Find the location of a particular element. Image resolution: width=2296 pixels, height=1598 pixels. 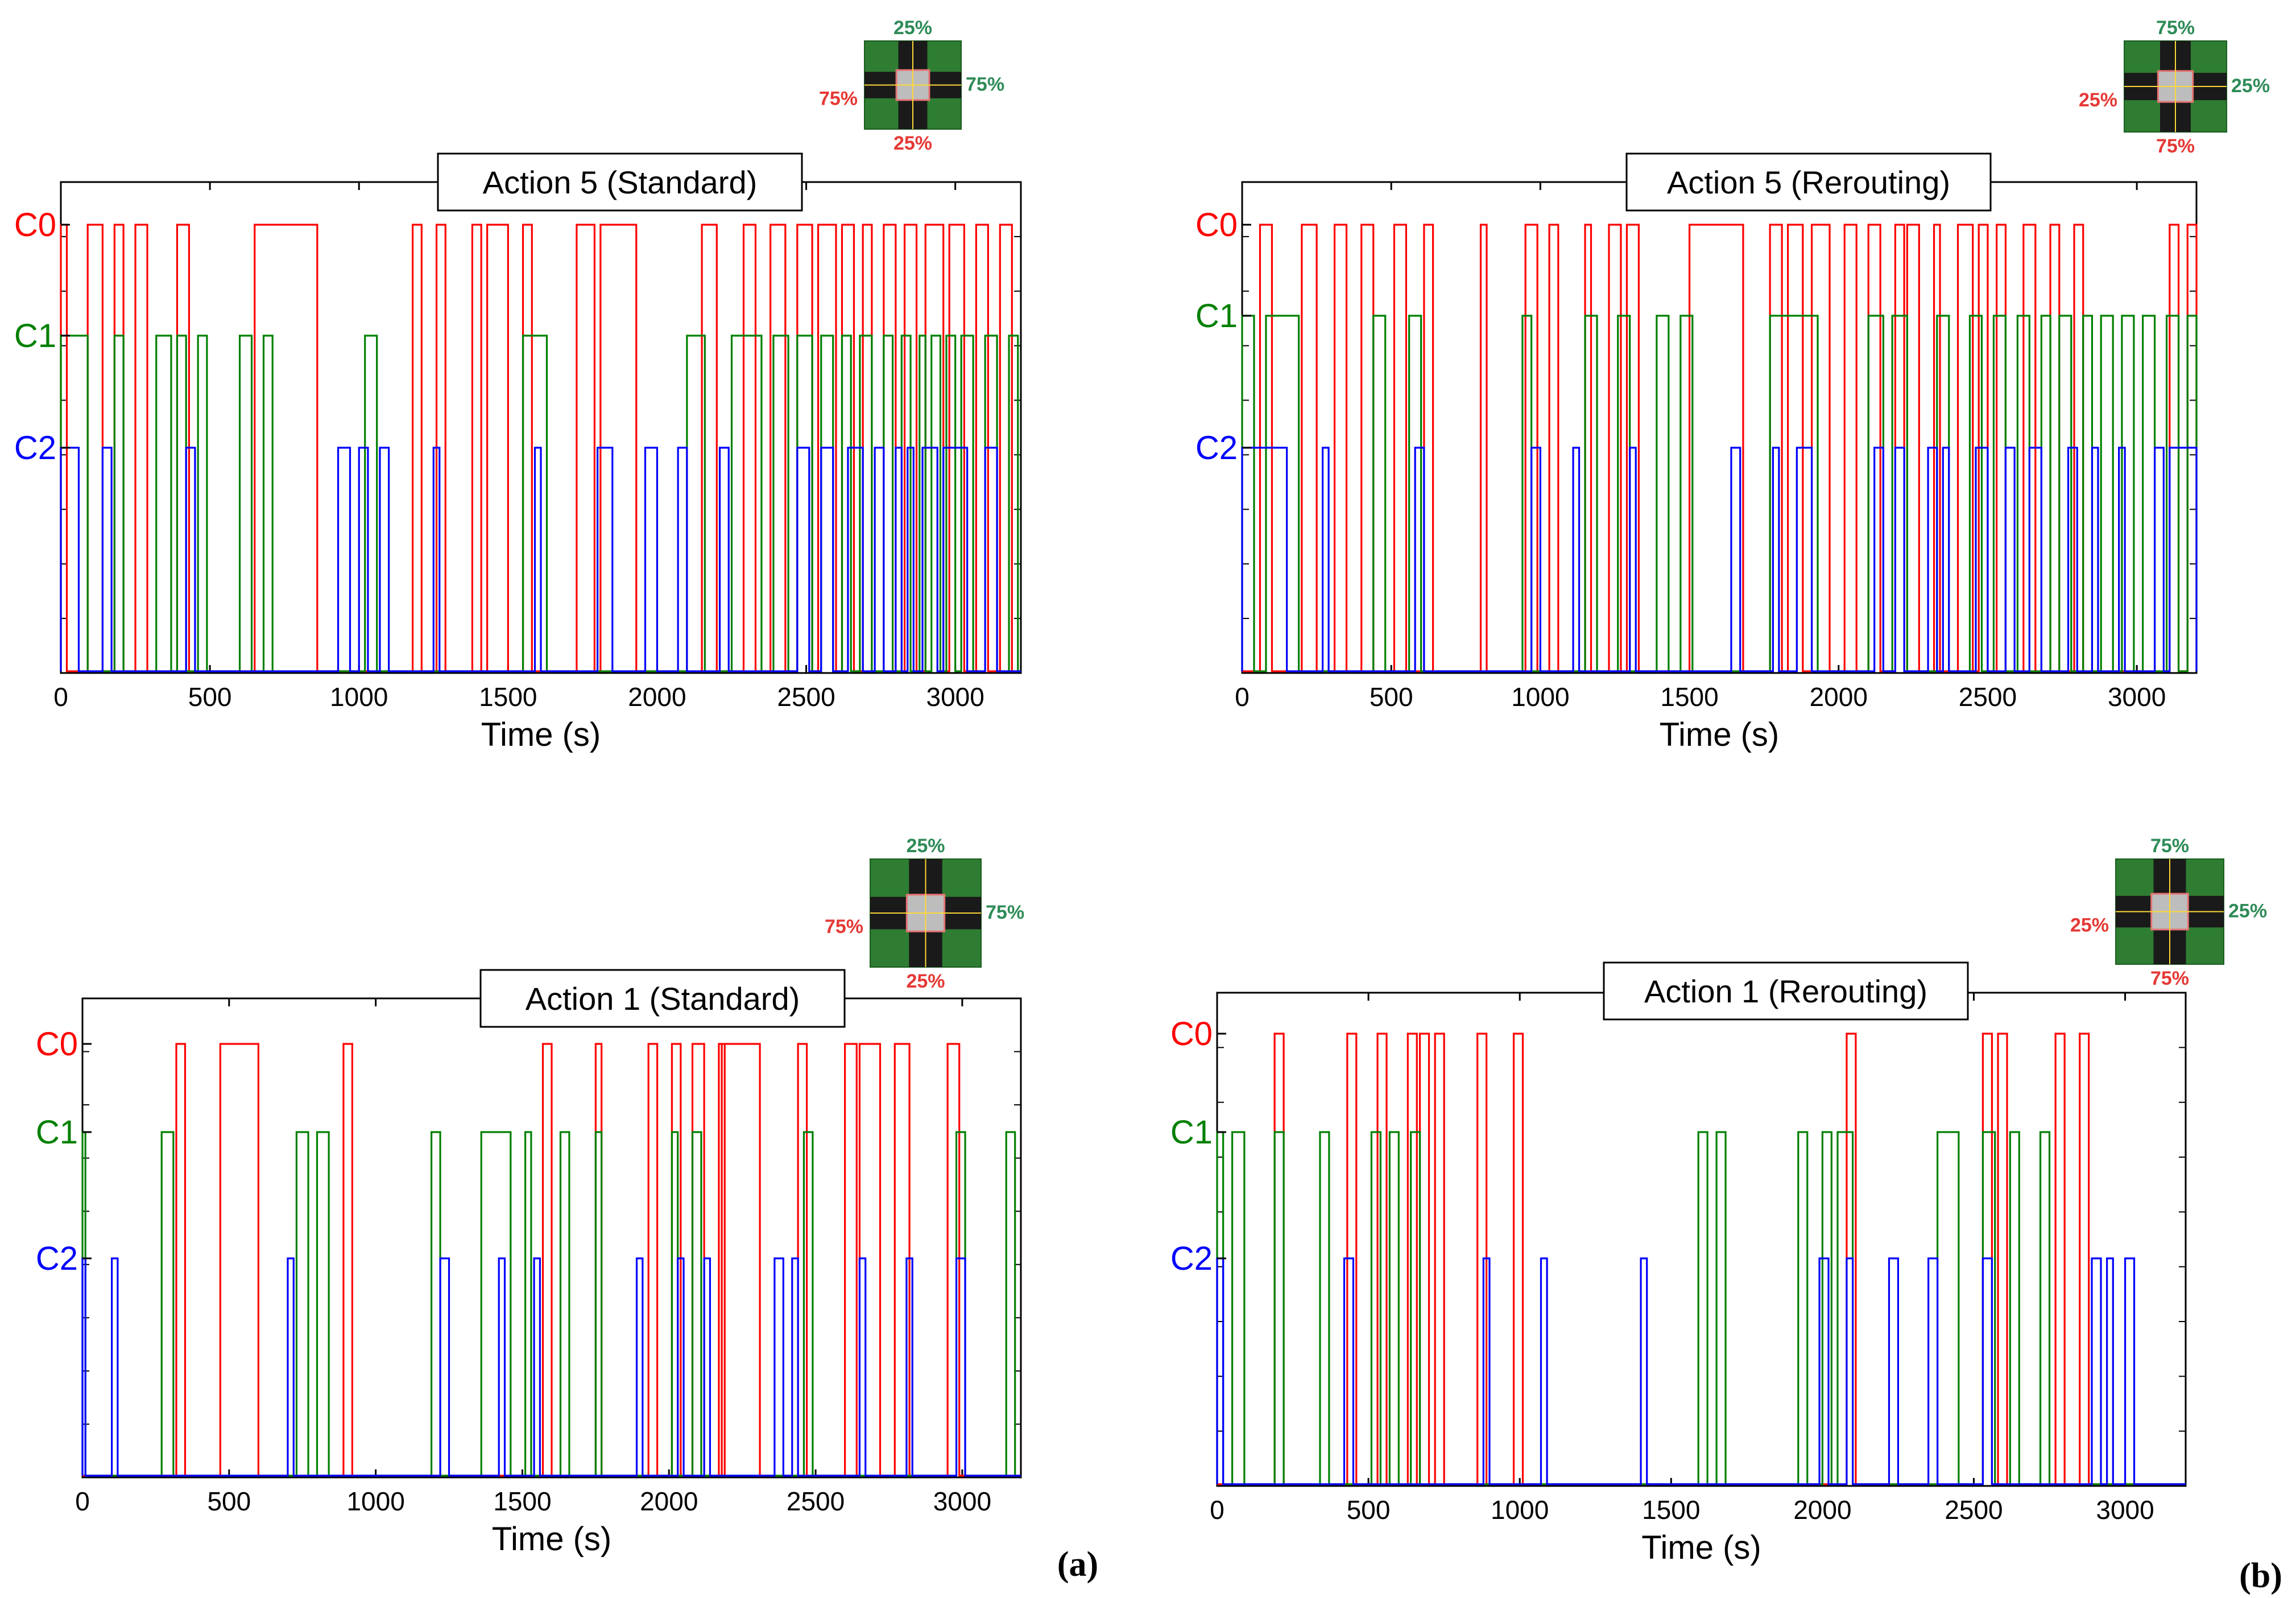

chart-title: Action 5 (Standard) is located at coordinates (620, 182).